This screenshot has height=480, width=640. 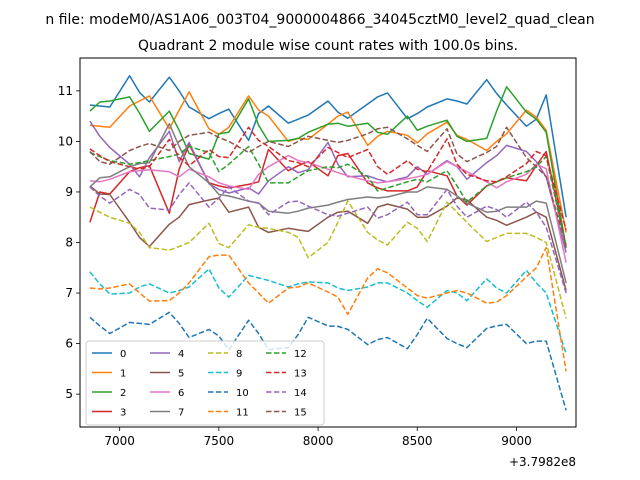 I want to click on x-tick-label: 7500, so click(x=219, y=441).